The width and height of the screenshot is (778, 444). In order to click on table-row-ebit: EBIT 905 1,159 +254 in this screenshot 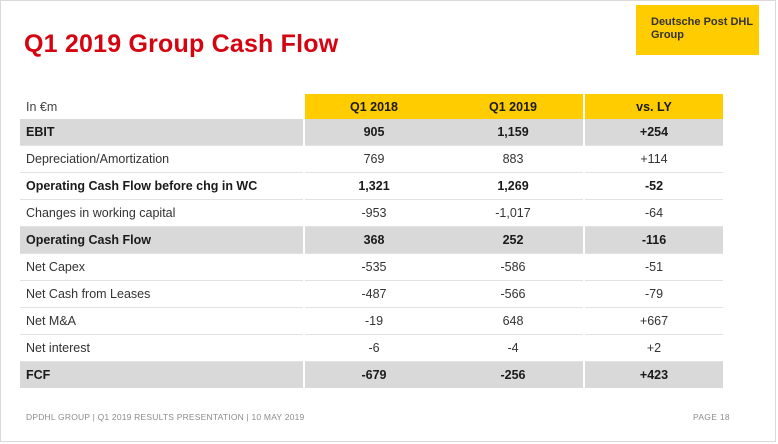, I will do `click(371, 132)`.